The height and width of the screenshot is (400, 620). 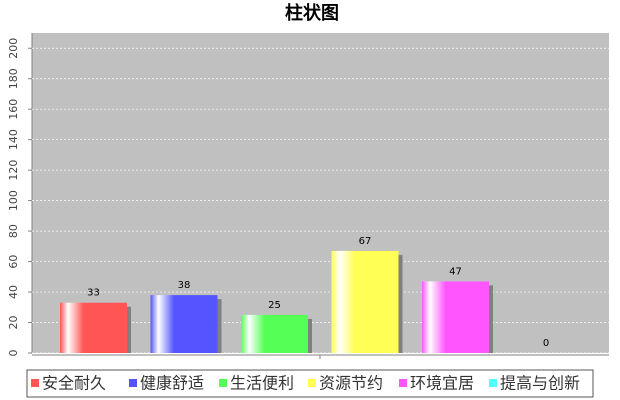 I want to click on legend-label: 环境宜居, so click(x=442, y=383).